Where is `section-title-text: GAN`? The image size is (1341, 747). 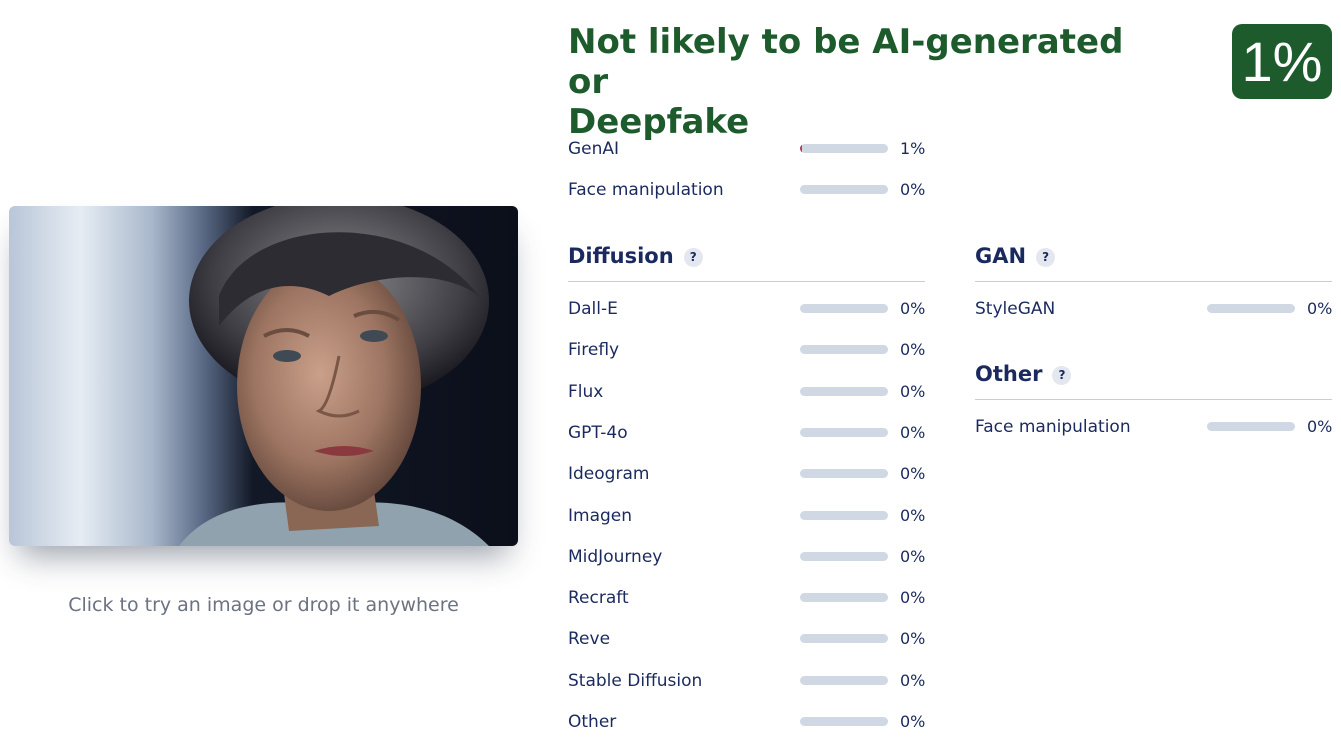
section-title-text: GAN is located at coordinates (1001, 256).